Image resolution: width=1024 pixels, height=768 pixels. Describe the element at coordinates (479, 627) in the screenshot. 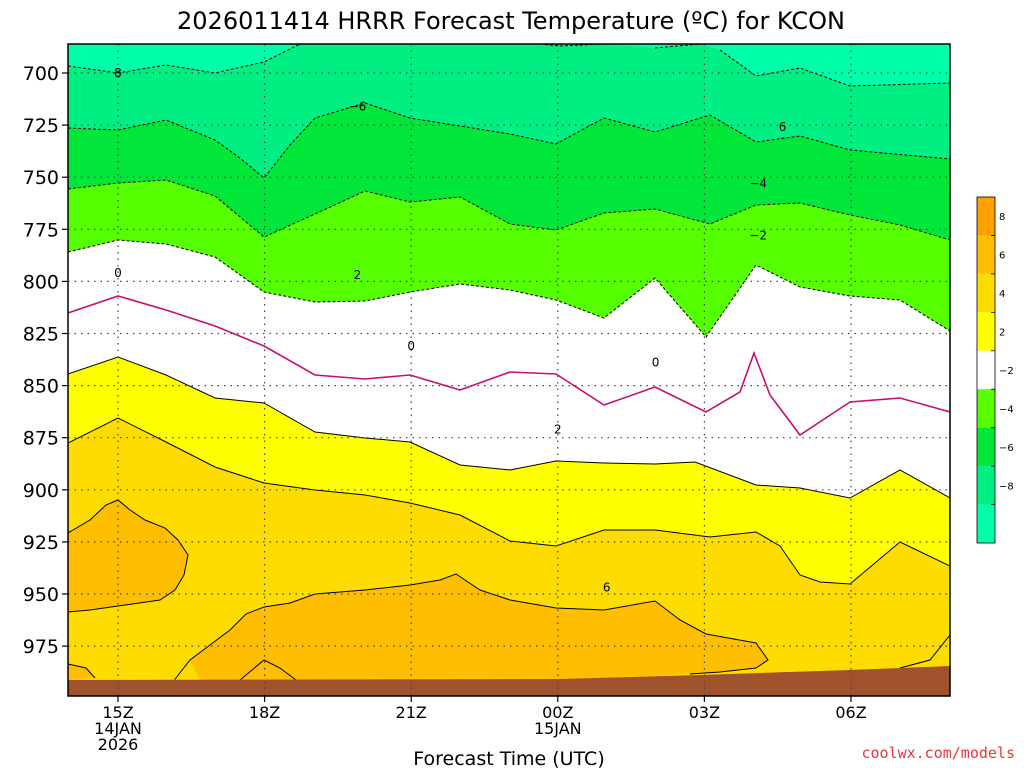

I see `band-6-to-8-center` at that location.